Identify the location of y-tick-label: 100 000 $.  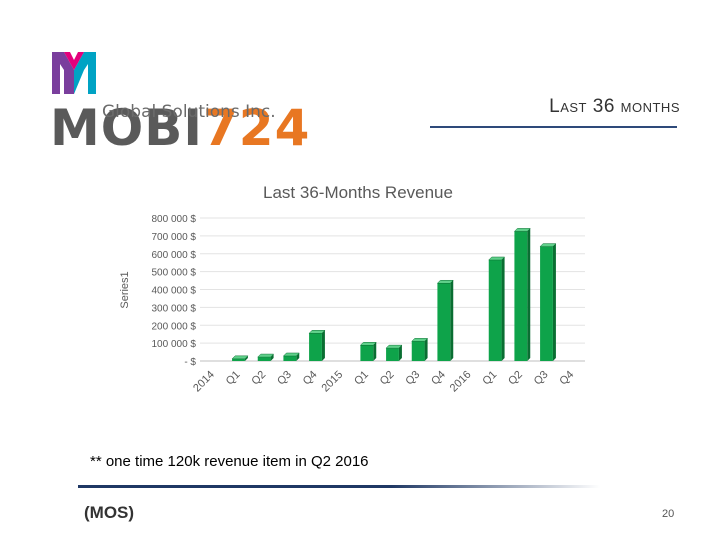
(174, 344).